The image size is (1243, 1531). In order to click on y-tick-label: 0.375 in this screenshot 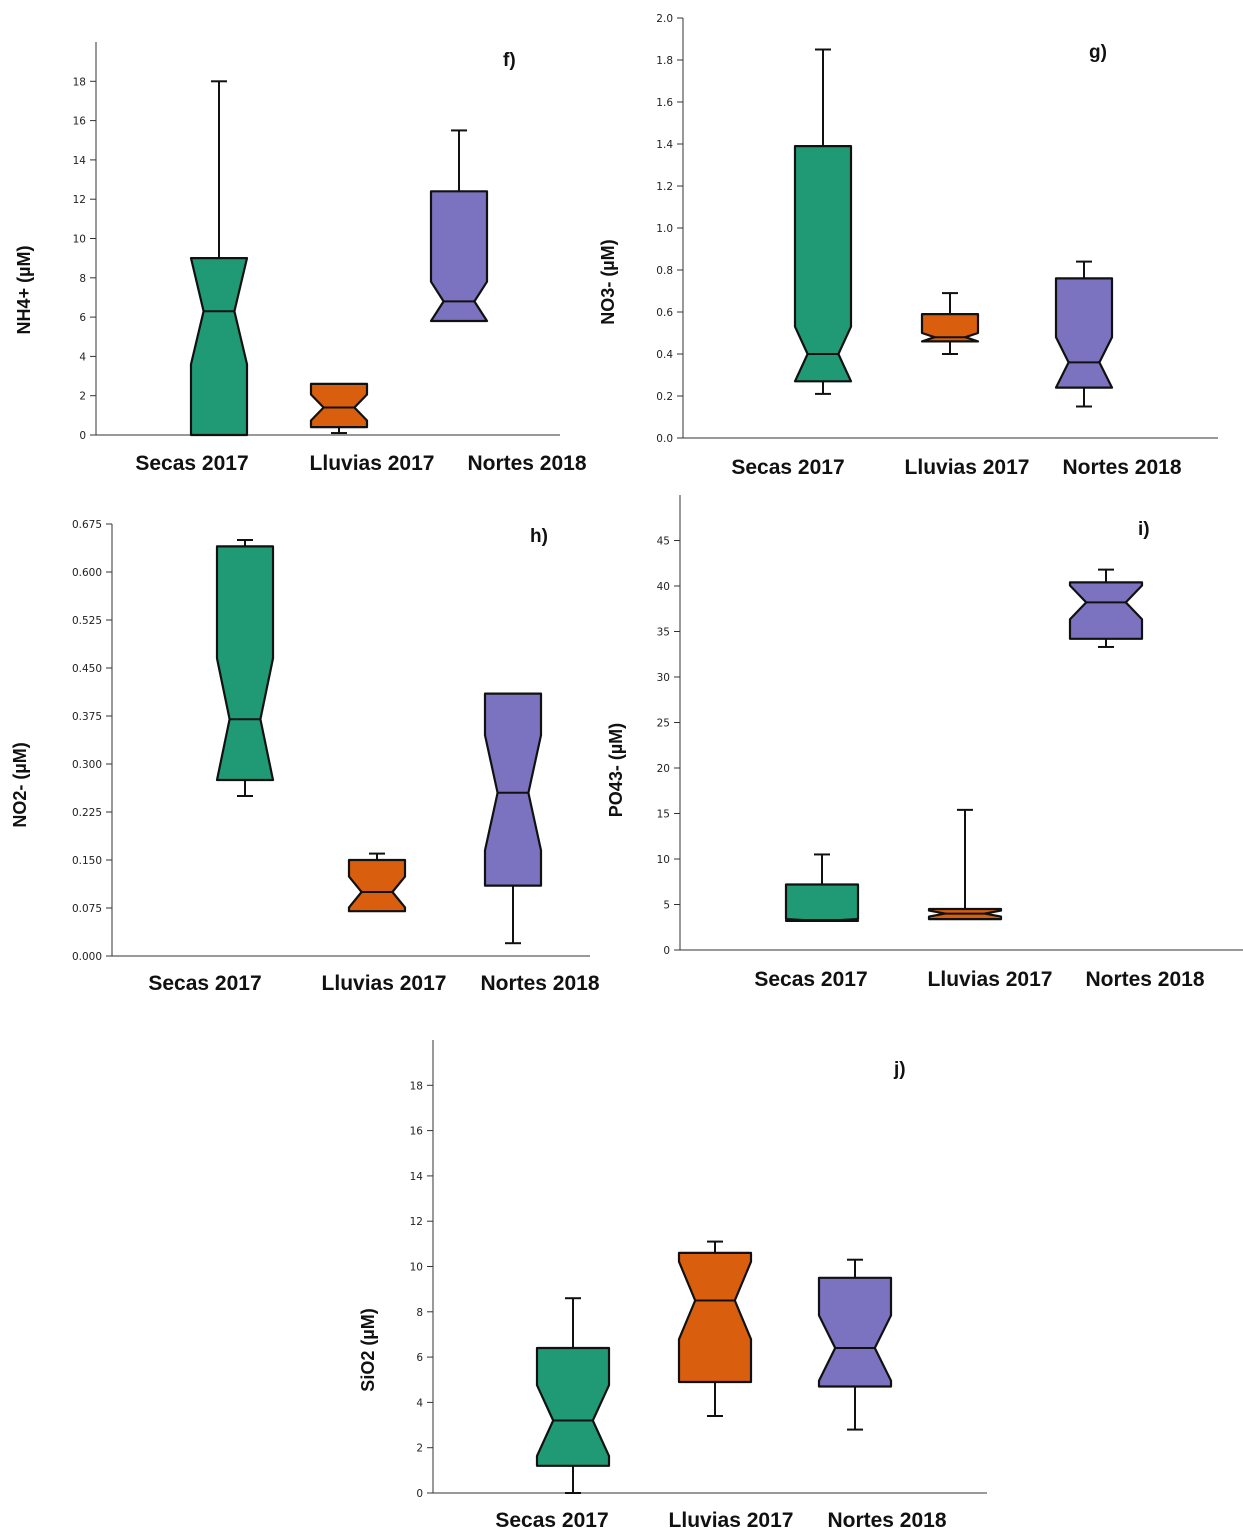, I will do `click(87, 717)`.